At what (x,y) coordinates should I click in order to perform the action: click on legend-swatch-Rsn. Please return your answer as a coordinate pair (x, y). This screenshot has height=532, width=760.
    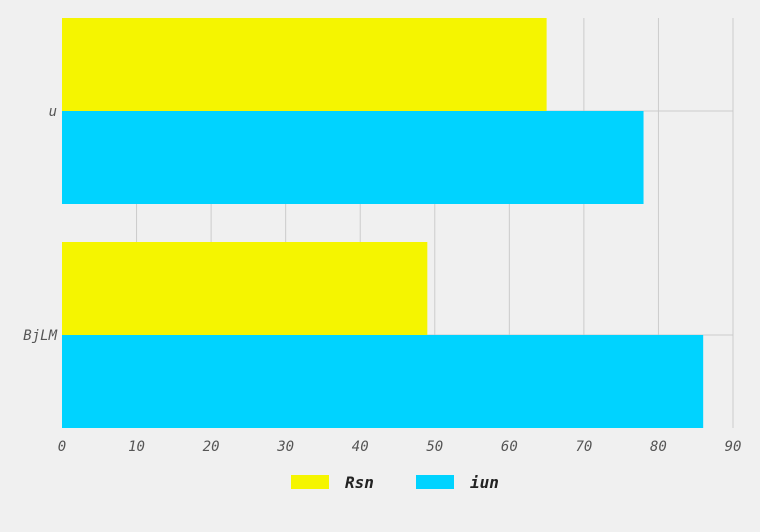
    Looking at the image, I should click on (310, 482).